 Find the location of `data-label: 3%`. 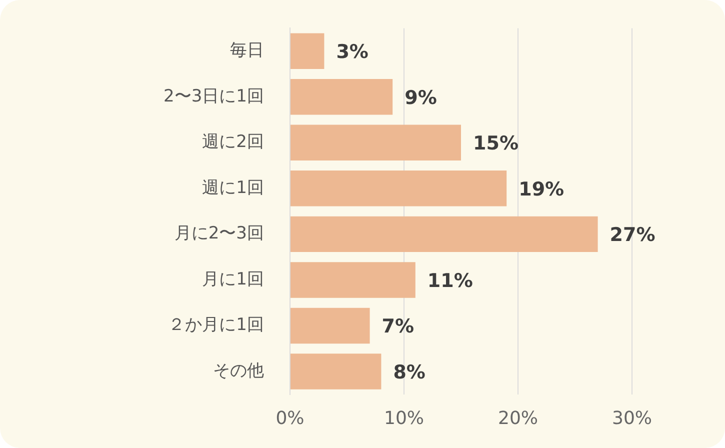

data-label: 3% is located at coordinates (352, 52).